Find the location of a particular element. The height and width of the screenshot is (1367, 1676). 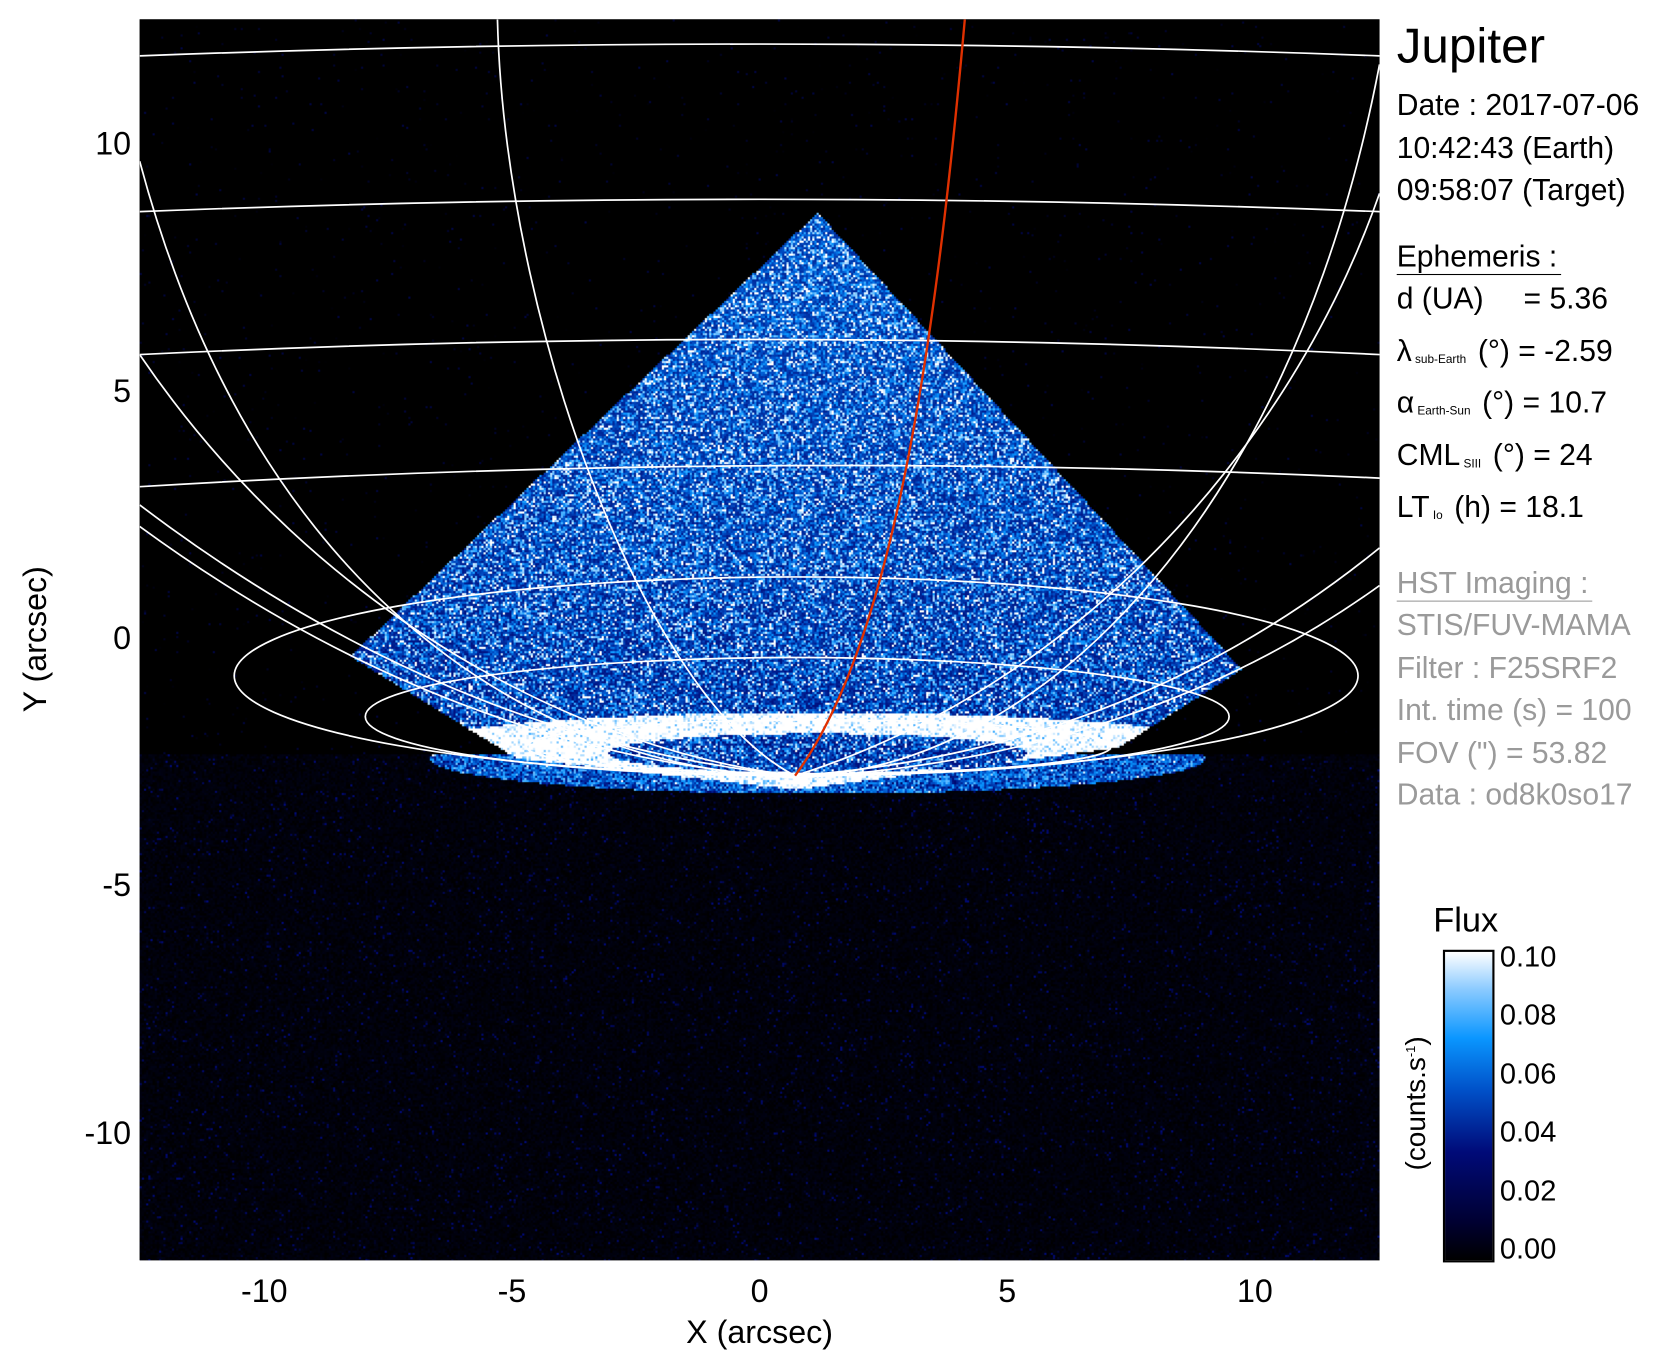

hst-info-row: FOV (") = 53.82 is located at coordinates (1536, 752).